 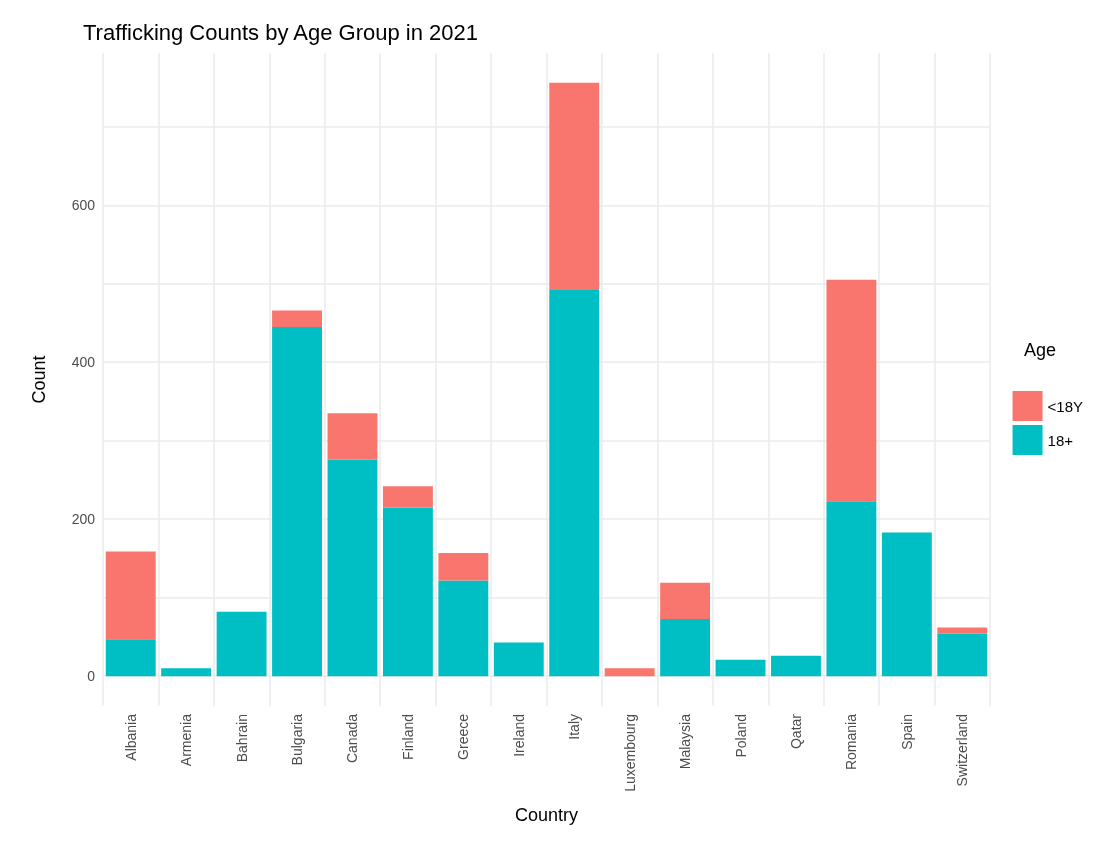 What do you see at coordinates (407, 737) in the screenshot?
I see `x-tick-label: Finland` at bounding box center [407, 737].